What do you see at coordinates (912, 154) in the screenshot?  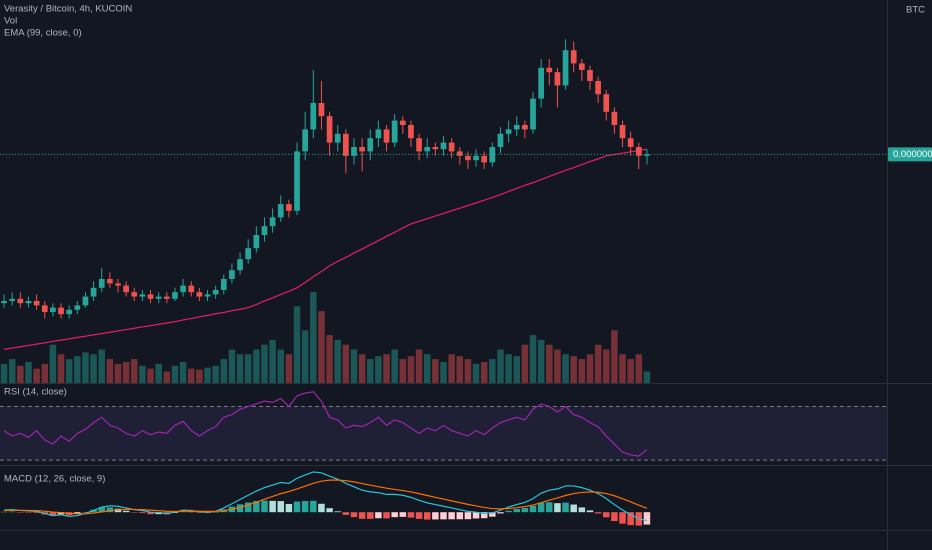 I see `last-price-label: 0.0000006333` at bounding box center [912, 154].